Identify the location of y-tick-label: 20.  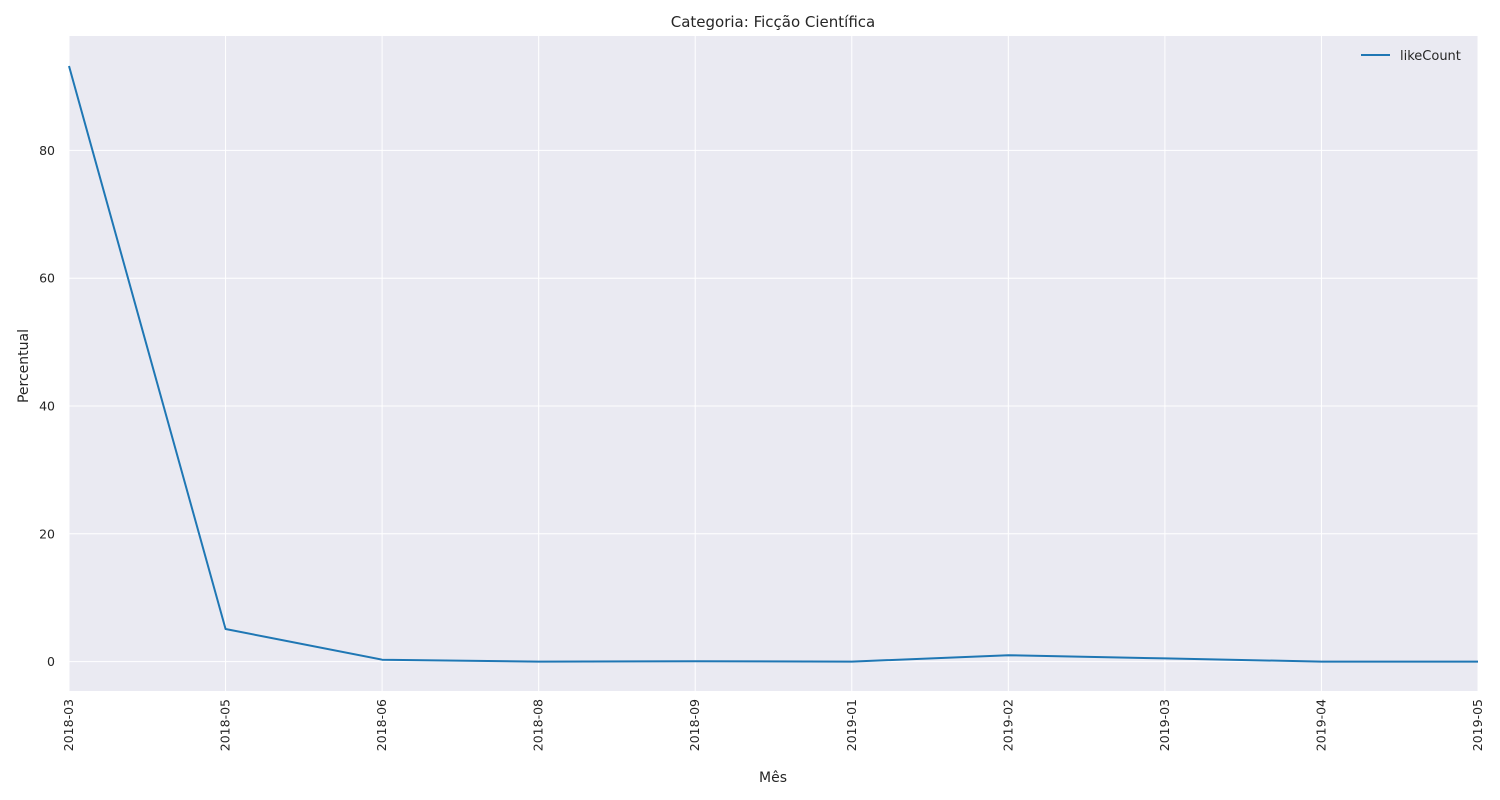
(47, 533).